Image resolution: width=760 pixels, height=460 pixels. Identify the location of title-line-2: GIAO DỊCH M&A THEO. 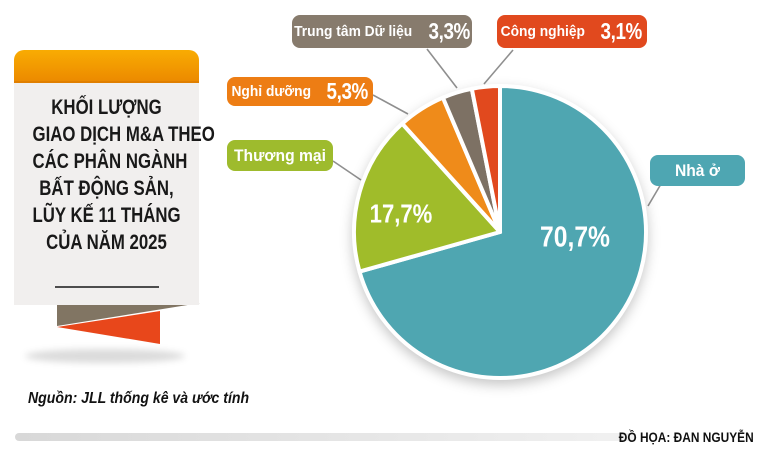
(123, 134).